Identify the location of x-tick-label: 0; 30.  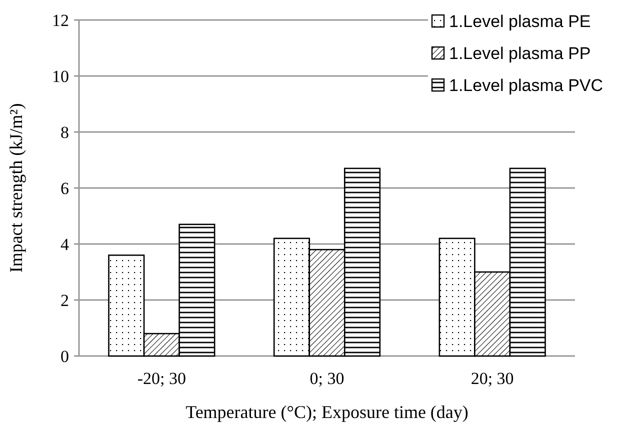
(327, 378).